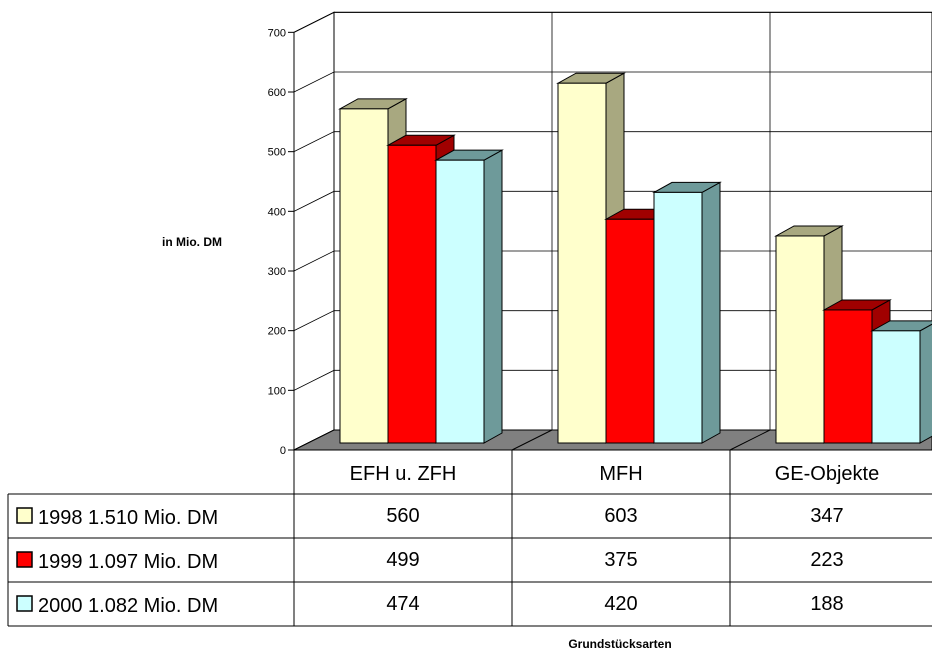  I want to click on y-tick-label: 500, so click(277, 153).